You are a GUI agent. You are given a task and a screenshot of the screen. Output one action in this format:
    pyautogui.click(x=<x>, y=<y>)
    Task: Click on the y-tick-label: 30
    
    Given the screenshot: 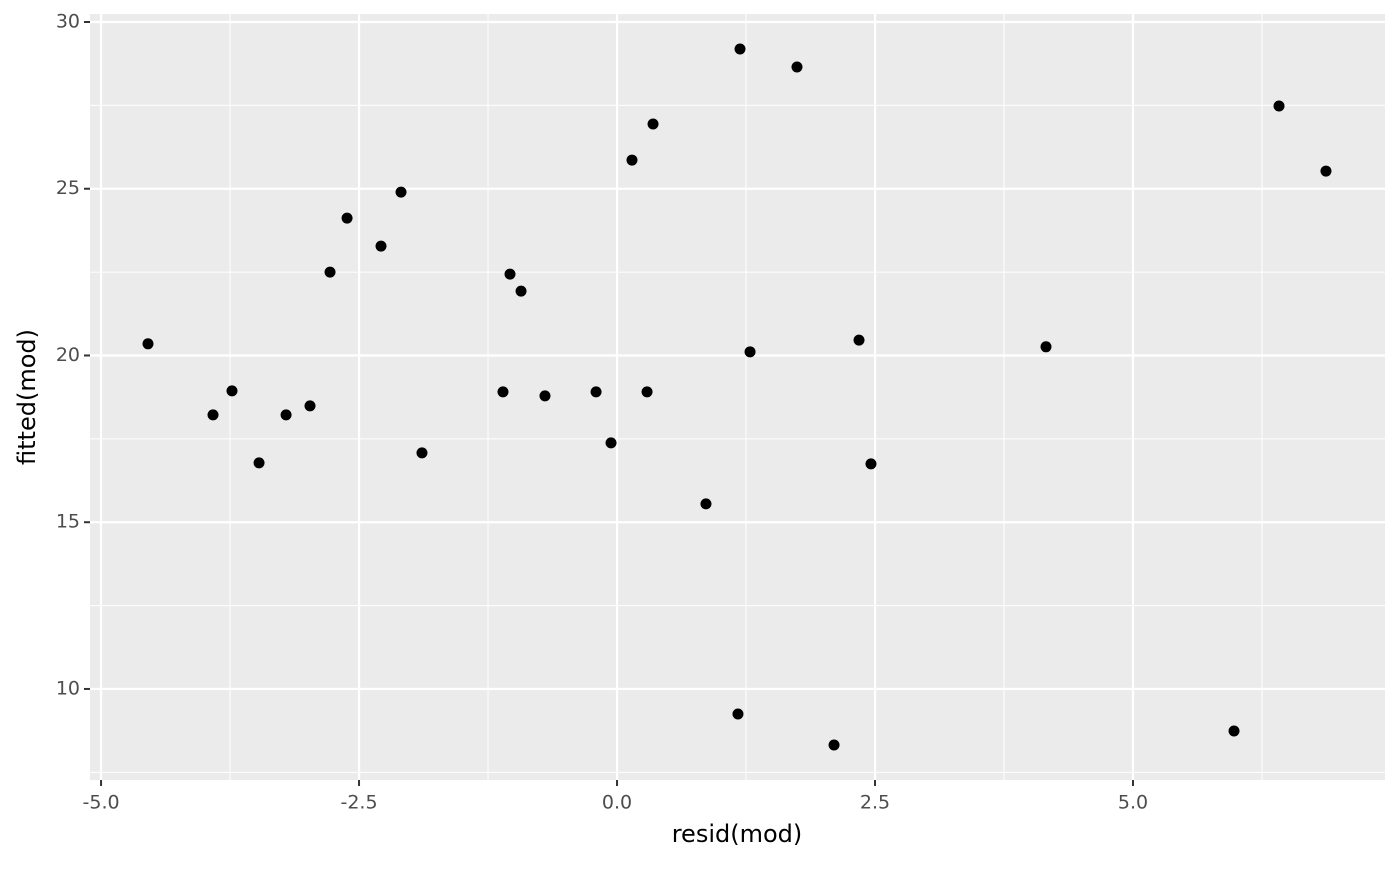 What is the action you would take?
    pyautogui.click(x=68, y=22)
    